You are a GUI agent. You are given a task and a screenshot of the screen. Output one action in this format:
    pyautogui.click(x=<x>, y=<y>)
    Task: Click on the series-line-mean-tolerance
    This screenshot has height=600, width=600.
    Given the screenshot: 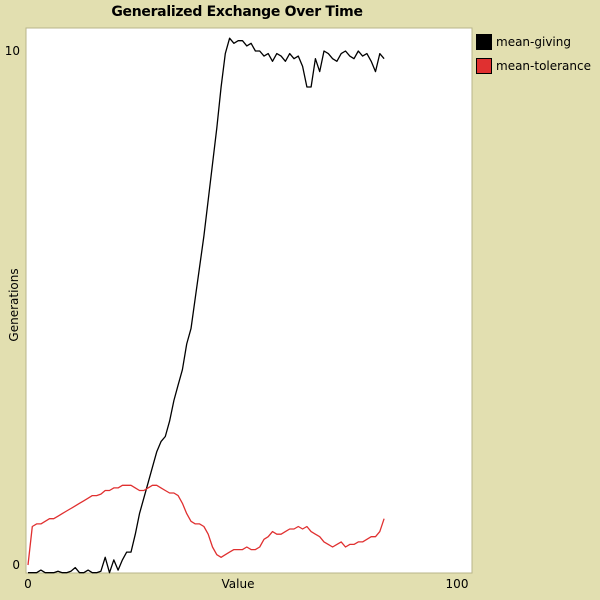 What is the action you would take?
    pyautogui.click(x=206, y=525)
    